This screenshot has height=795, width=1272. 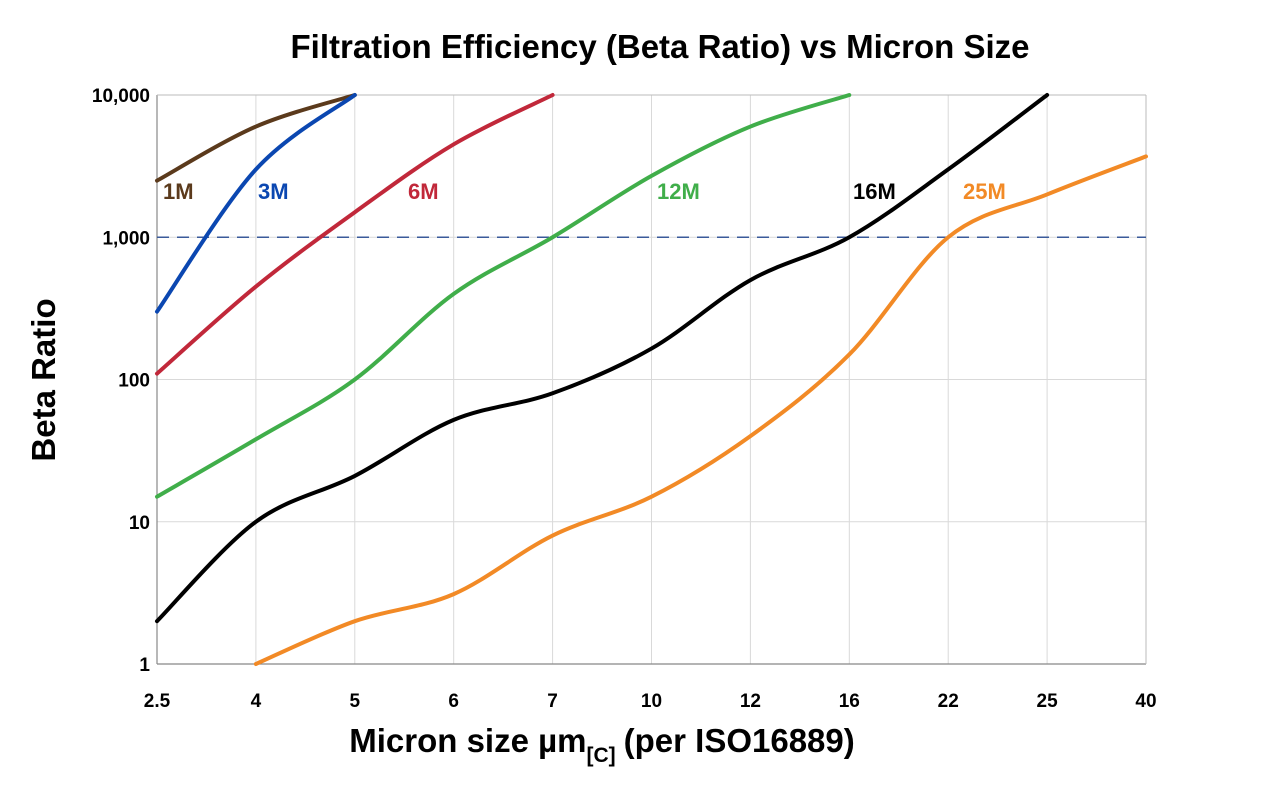 What do you see at coordinates (144, 665) in the screenshot?
I see `y-tick-label: 1` at bounding box center [144, 665].